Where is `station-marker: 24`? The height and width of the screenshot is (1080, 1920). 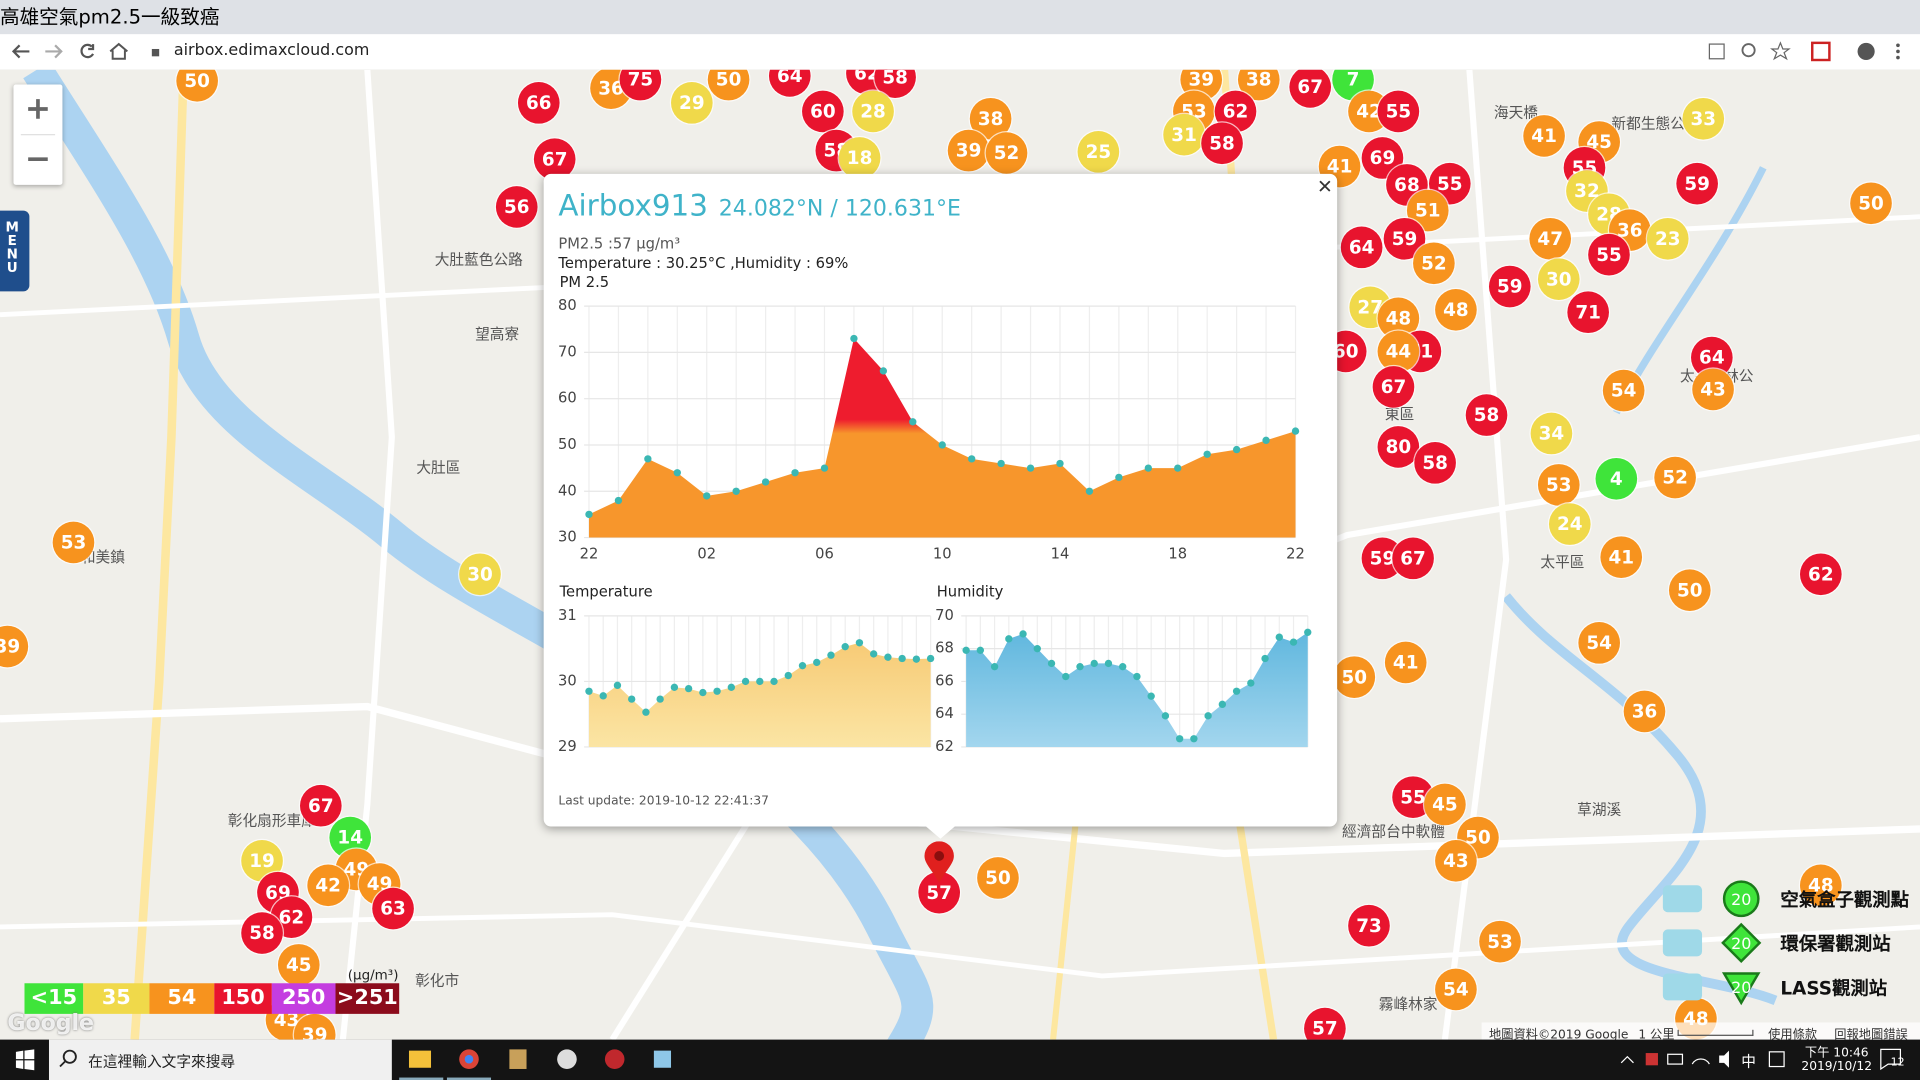 station-marker: 24 is located at coordinates (1569, 524).